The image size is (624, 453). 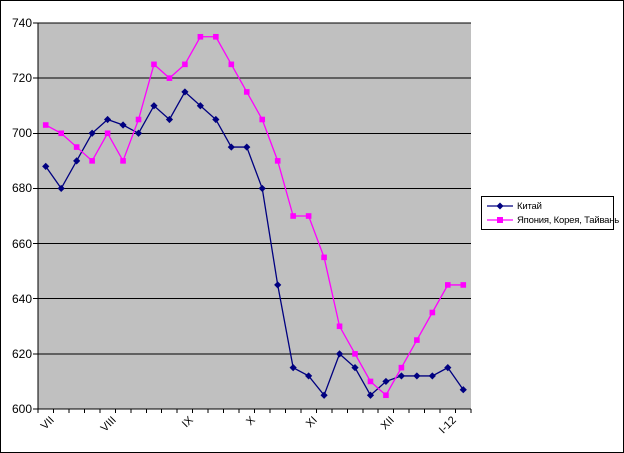 What do you see at coordinates (21, 188) in the screenshot?
I see `y-tick-label: 680` at bounding box center [21, 188].